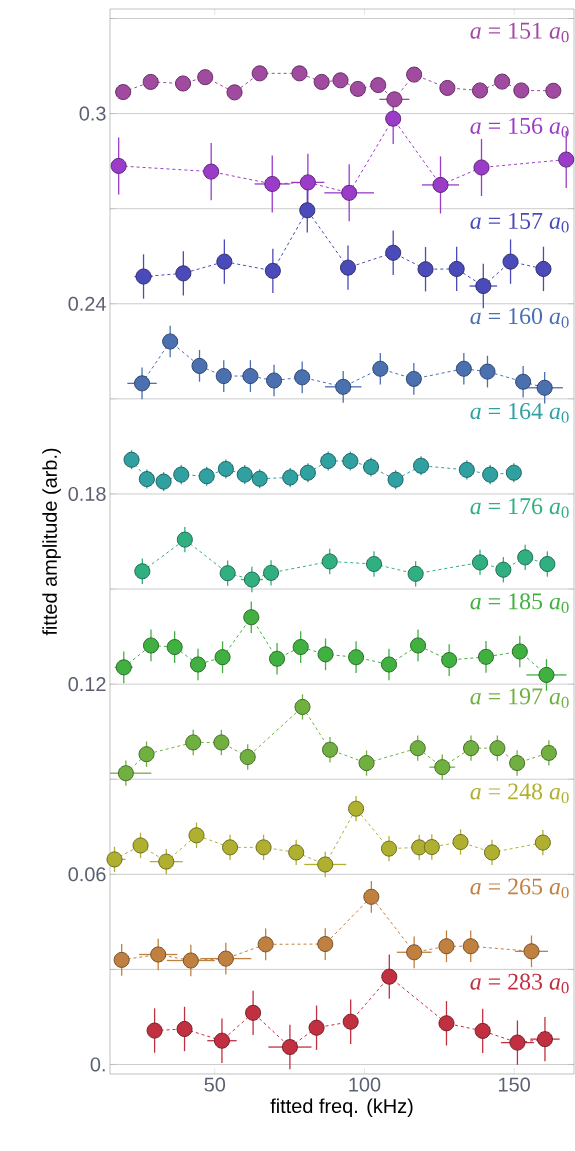 This screenshot has width=575, height=1151. I want to click on series-label: a = 164 a$_{0}$, so click(519, 413).